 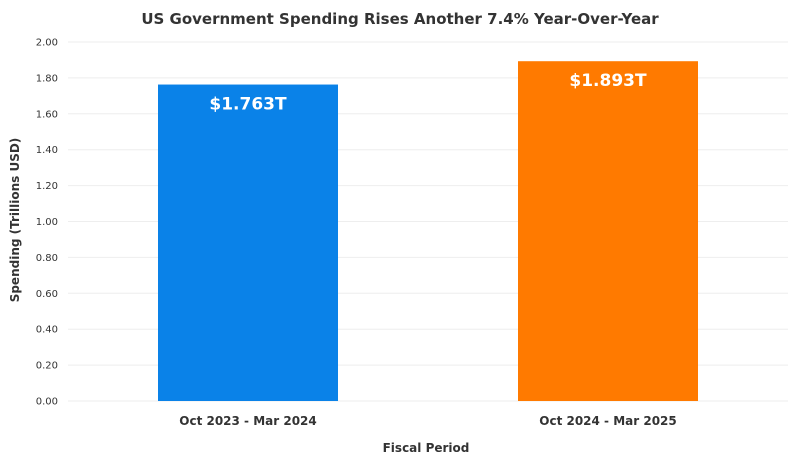 What do you see at coordinates (47, 366) in the screenshot?
I see `y-tick-label: 0.20` at bounding box center [47, 366].